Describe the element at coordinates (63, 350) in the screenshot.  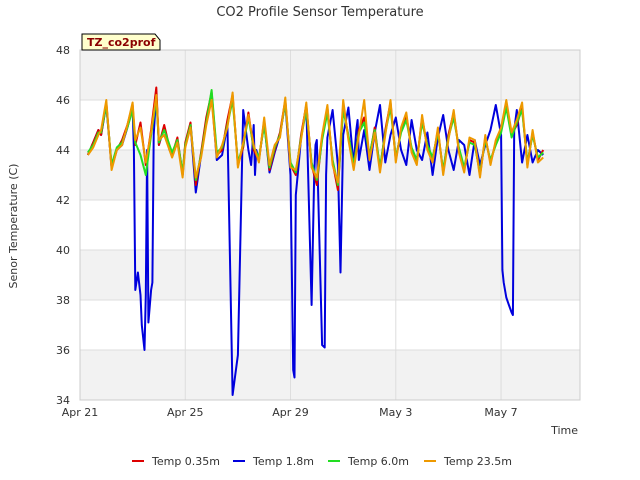
I see `y-tick-label: 36` at that location.